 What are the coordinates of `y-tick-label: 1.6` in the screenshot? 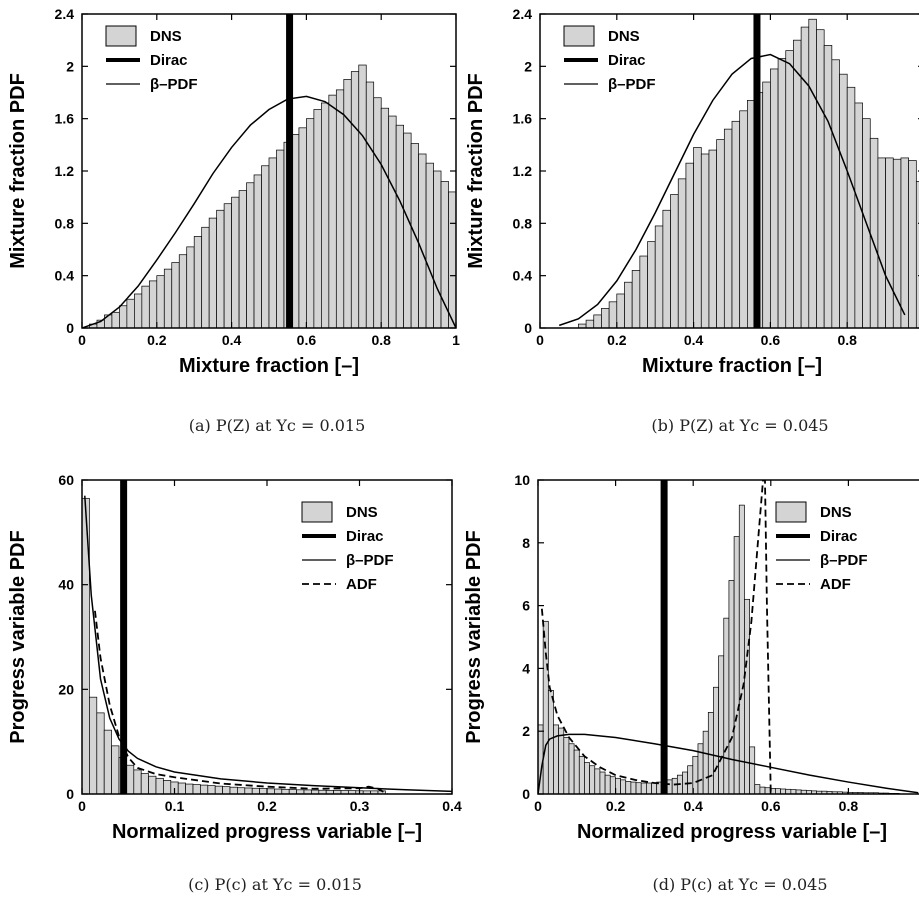 It's located at (65, 119).